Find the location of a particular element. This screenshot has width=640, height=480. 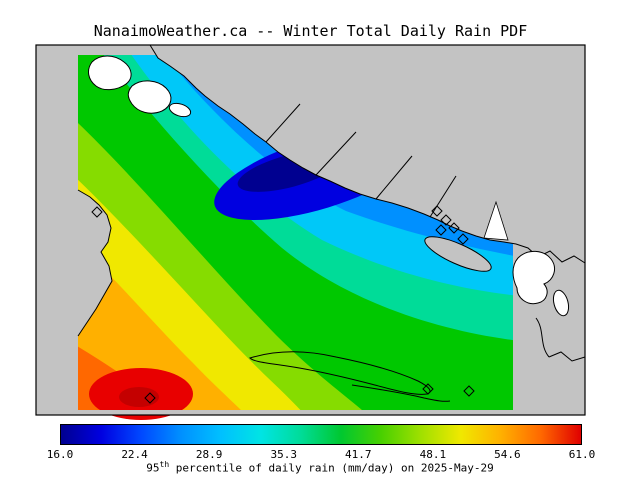

outlined-coast-sliver is located at coordinates (401, 393).